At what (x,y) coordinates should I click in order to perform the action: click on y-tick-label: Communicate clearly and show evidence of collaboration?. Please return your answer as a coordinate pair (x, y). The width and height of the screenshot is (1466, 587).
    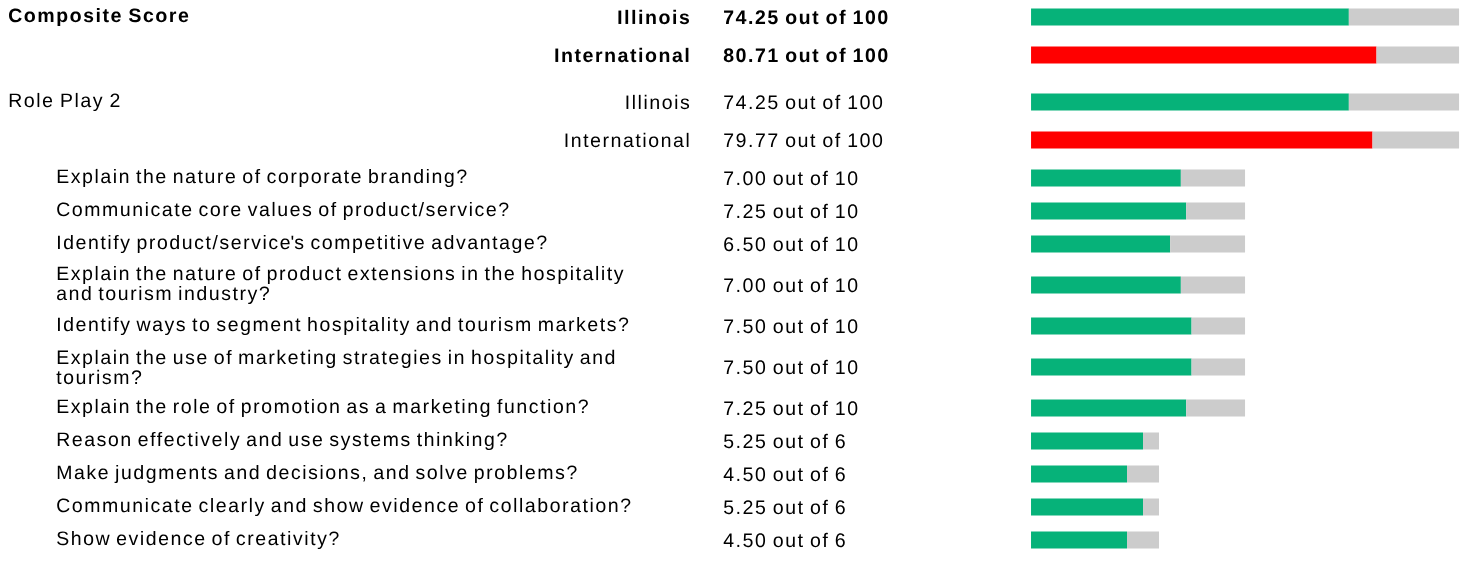
    Looking at the image, I should click on (344, 507).